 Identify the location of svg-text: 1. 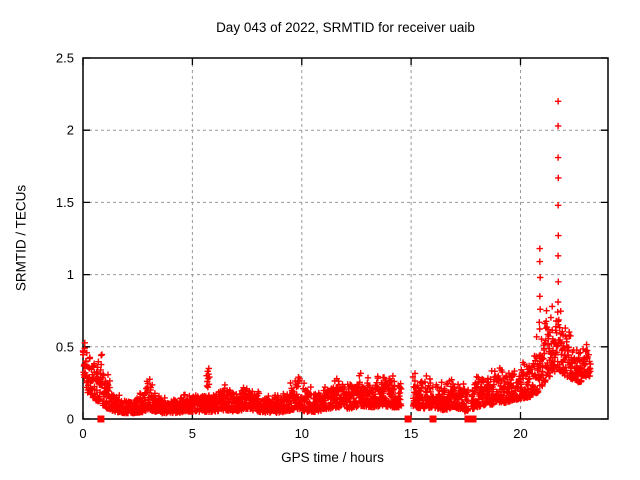
(70, 274).